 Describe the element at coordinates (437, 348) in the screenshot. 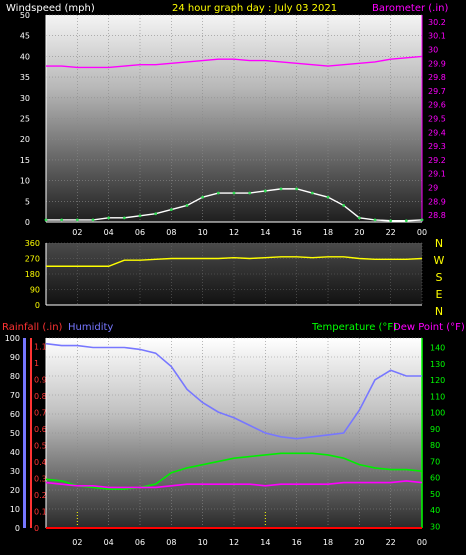

I see `temperature-tick-label: 140` at that location.